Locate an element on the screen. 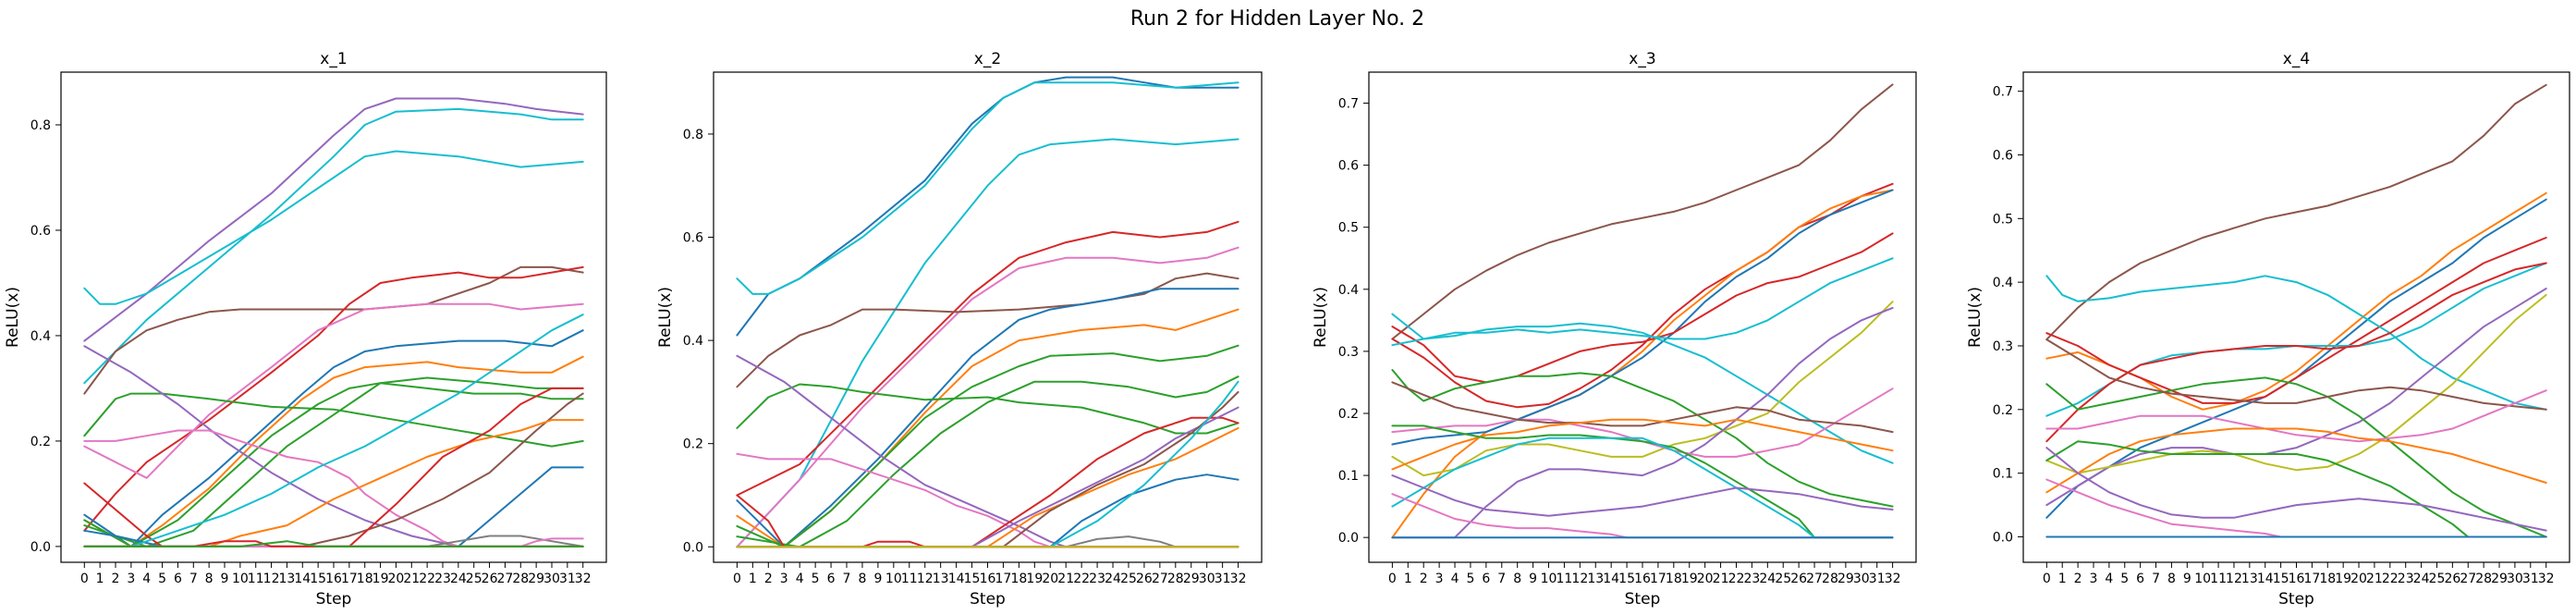 The height and width of the screenshot is (615, 2576). panel-title: x_3 is located at coordinates (1642, 59).